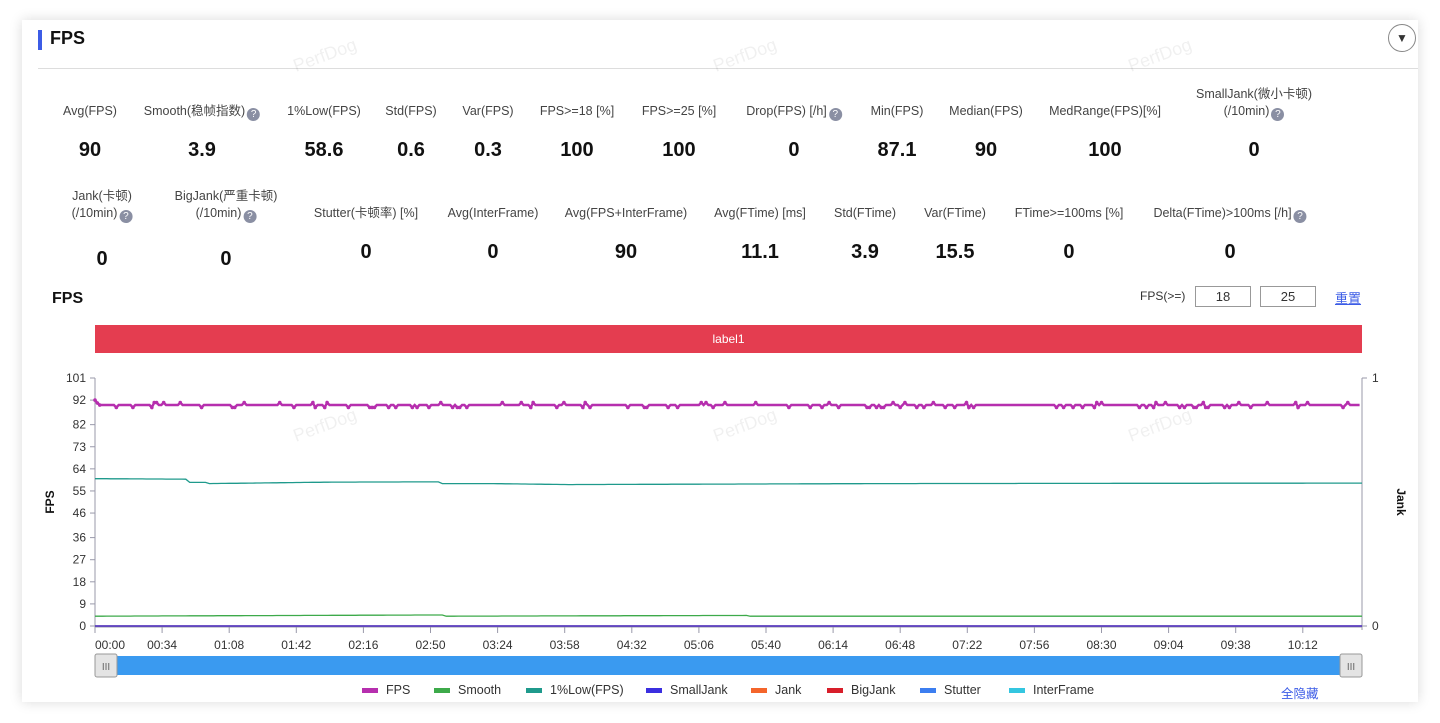  I want to click on y-tick-label: 9, so click(82, 604).